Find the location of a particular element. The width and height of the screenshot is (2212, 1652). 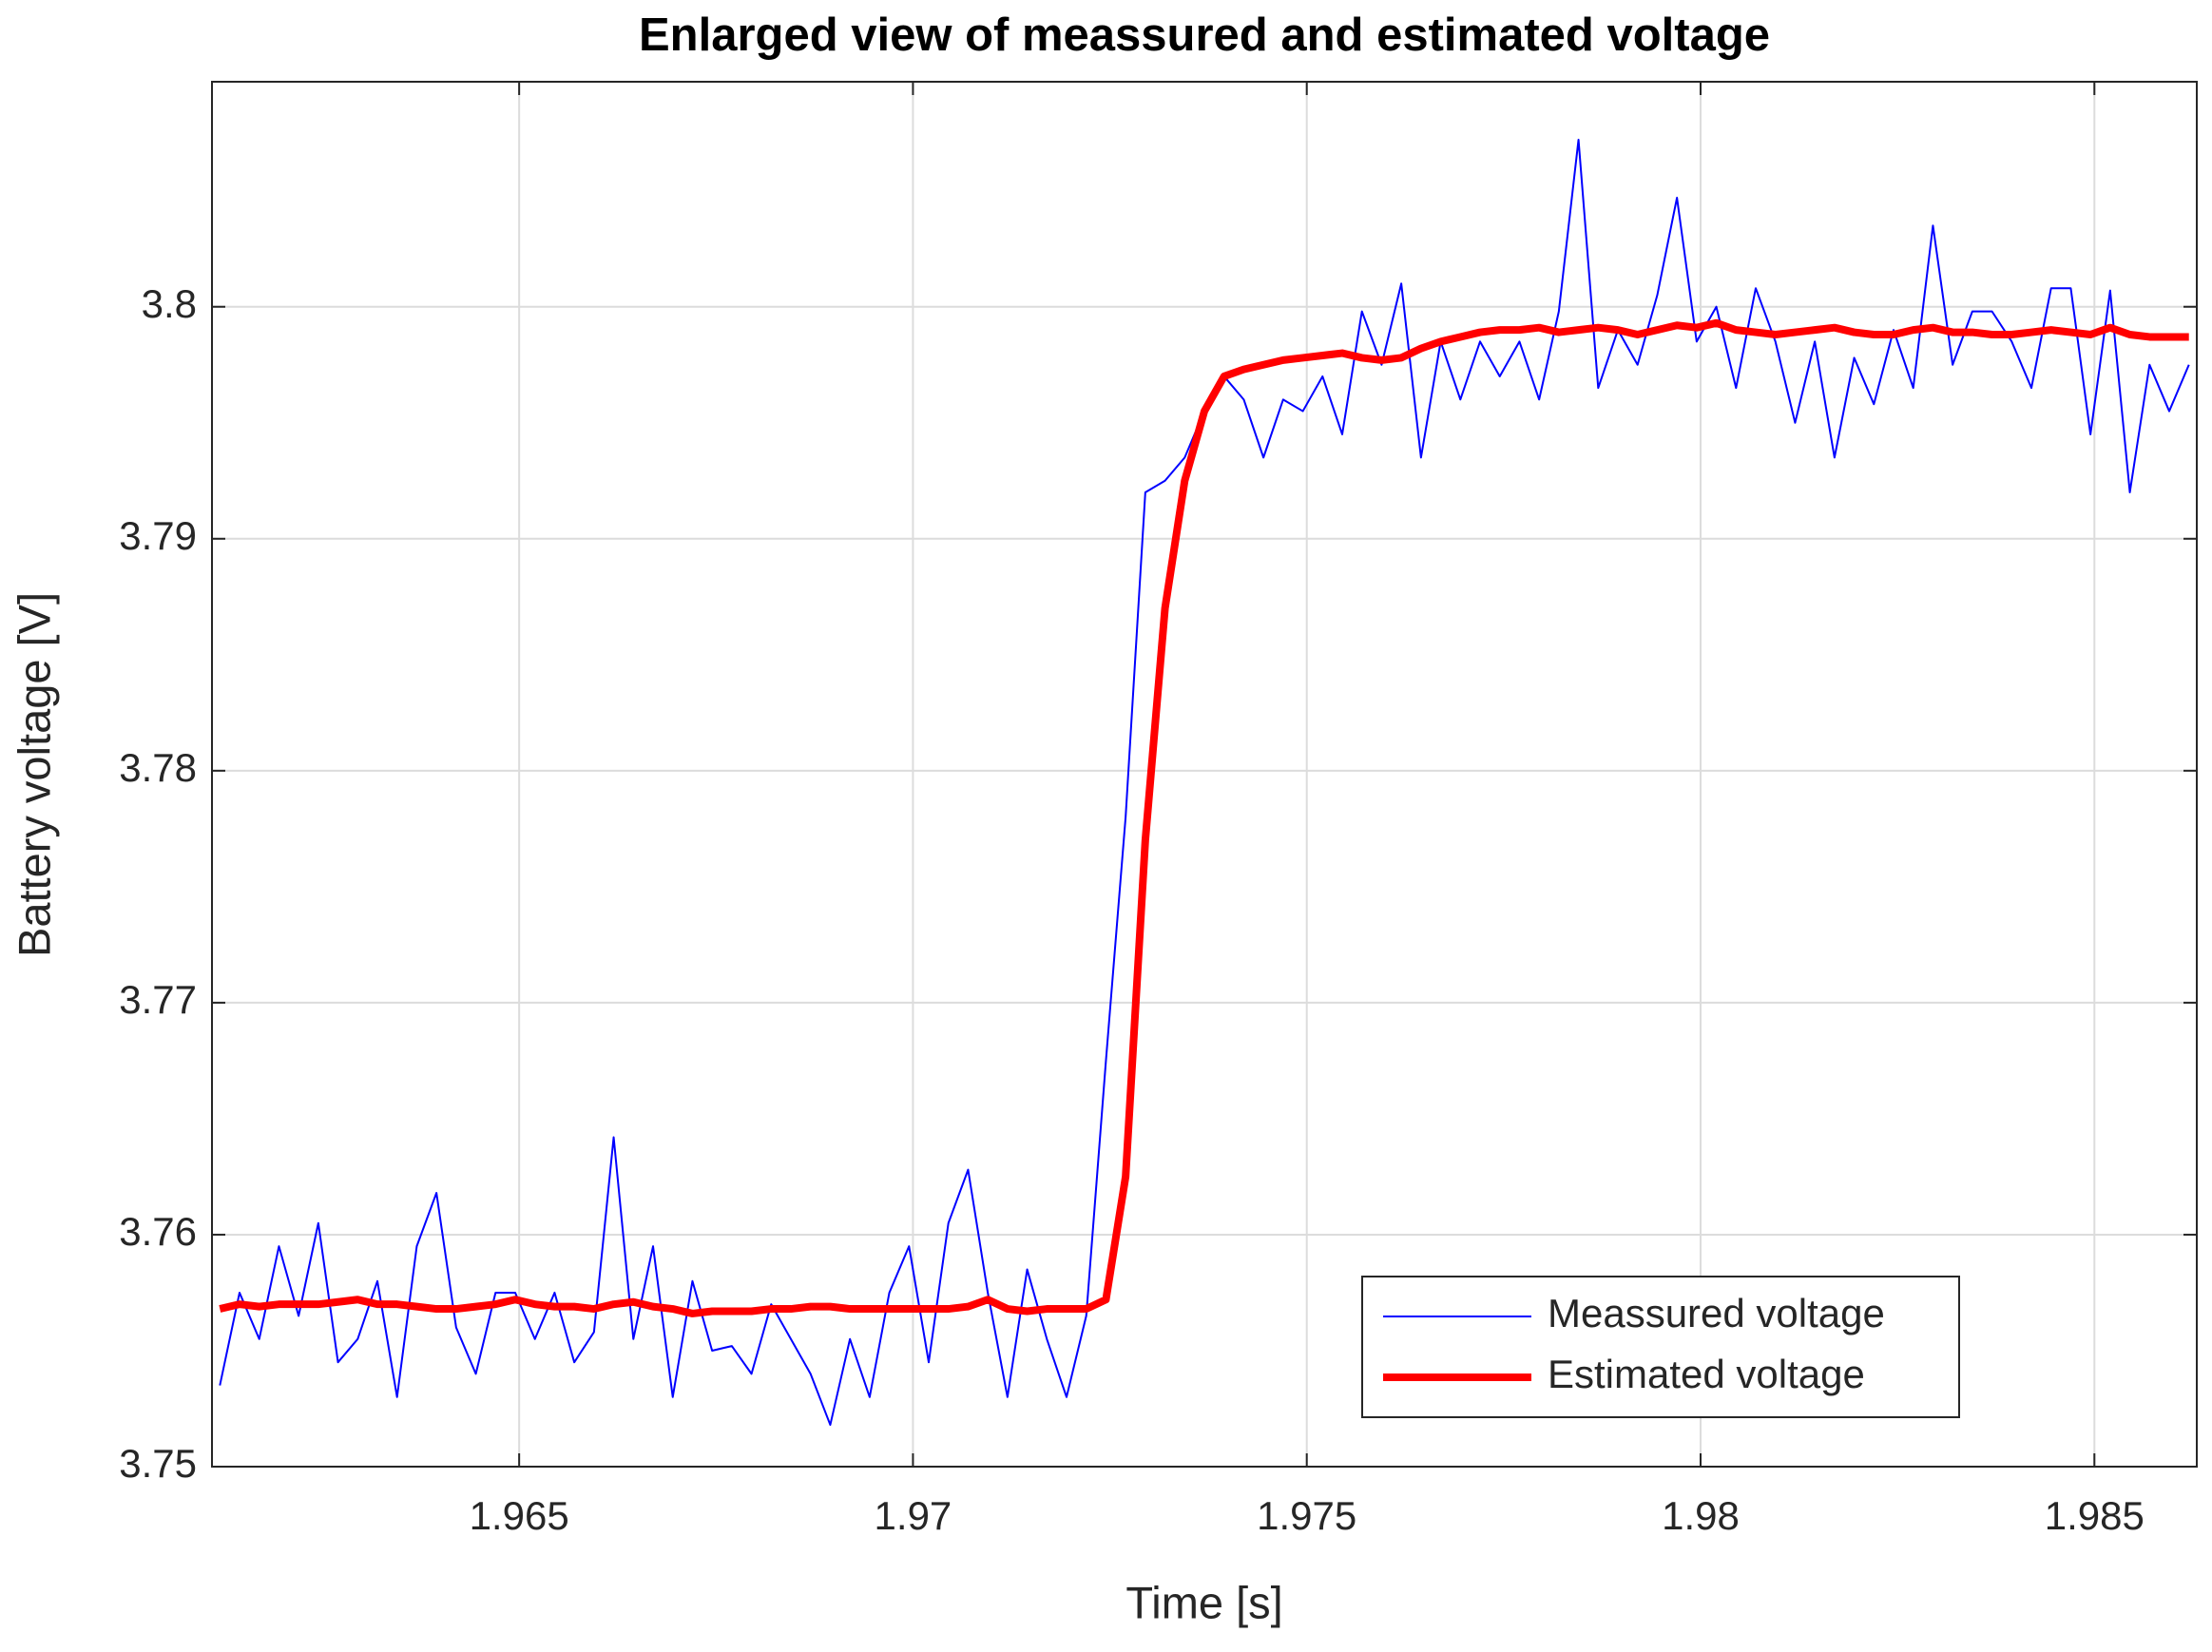

legend-box is located at coordinates (1660, 1347).